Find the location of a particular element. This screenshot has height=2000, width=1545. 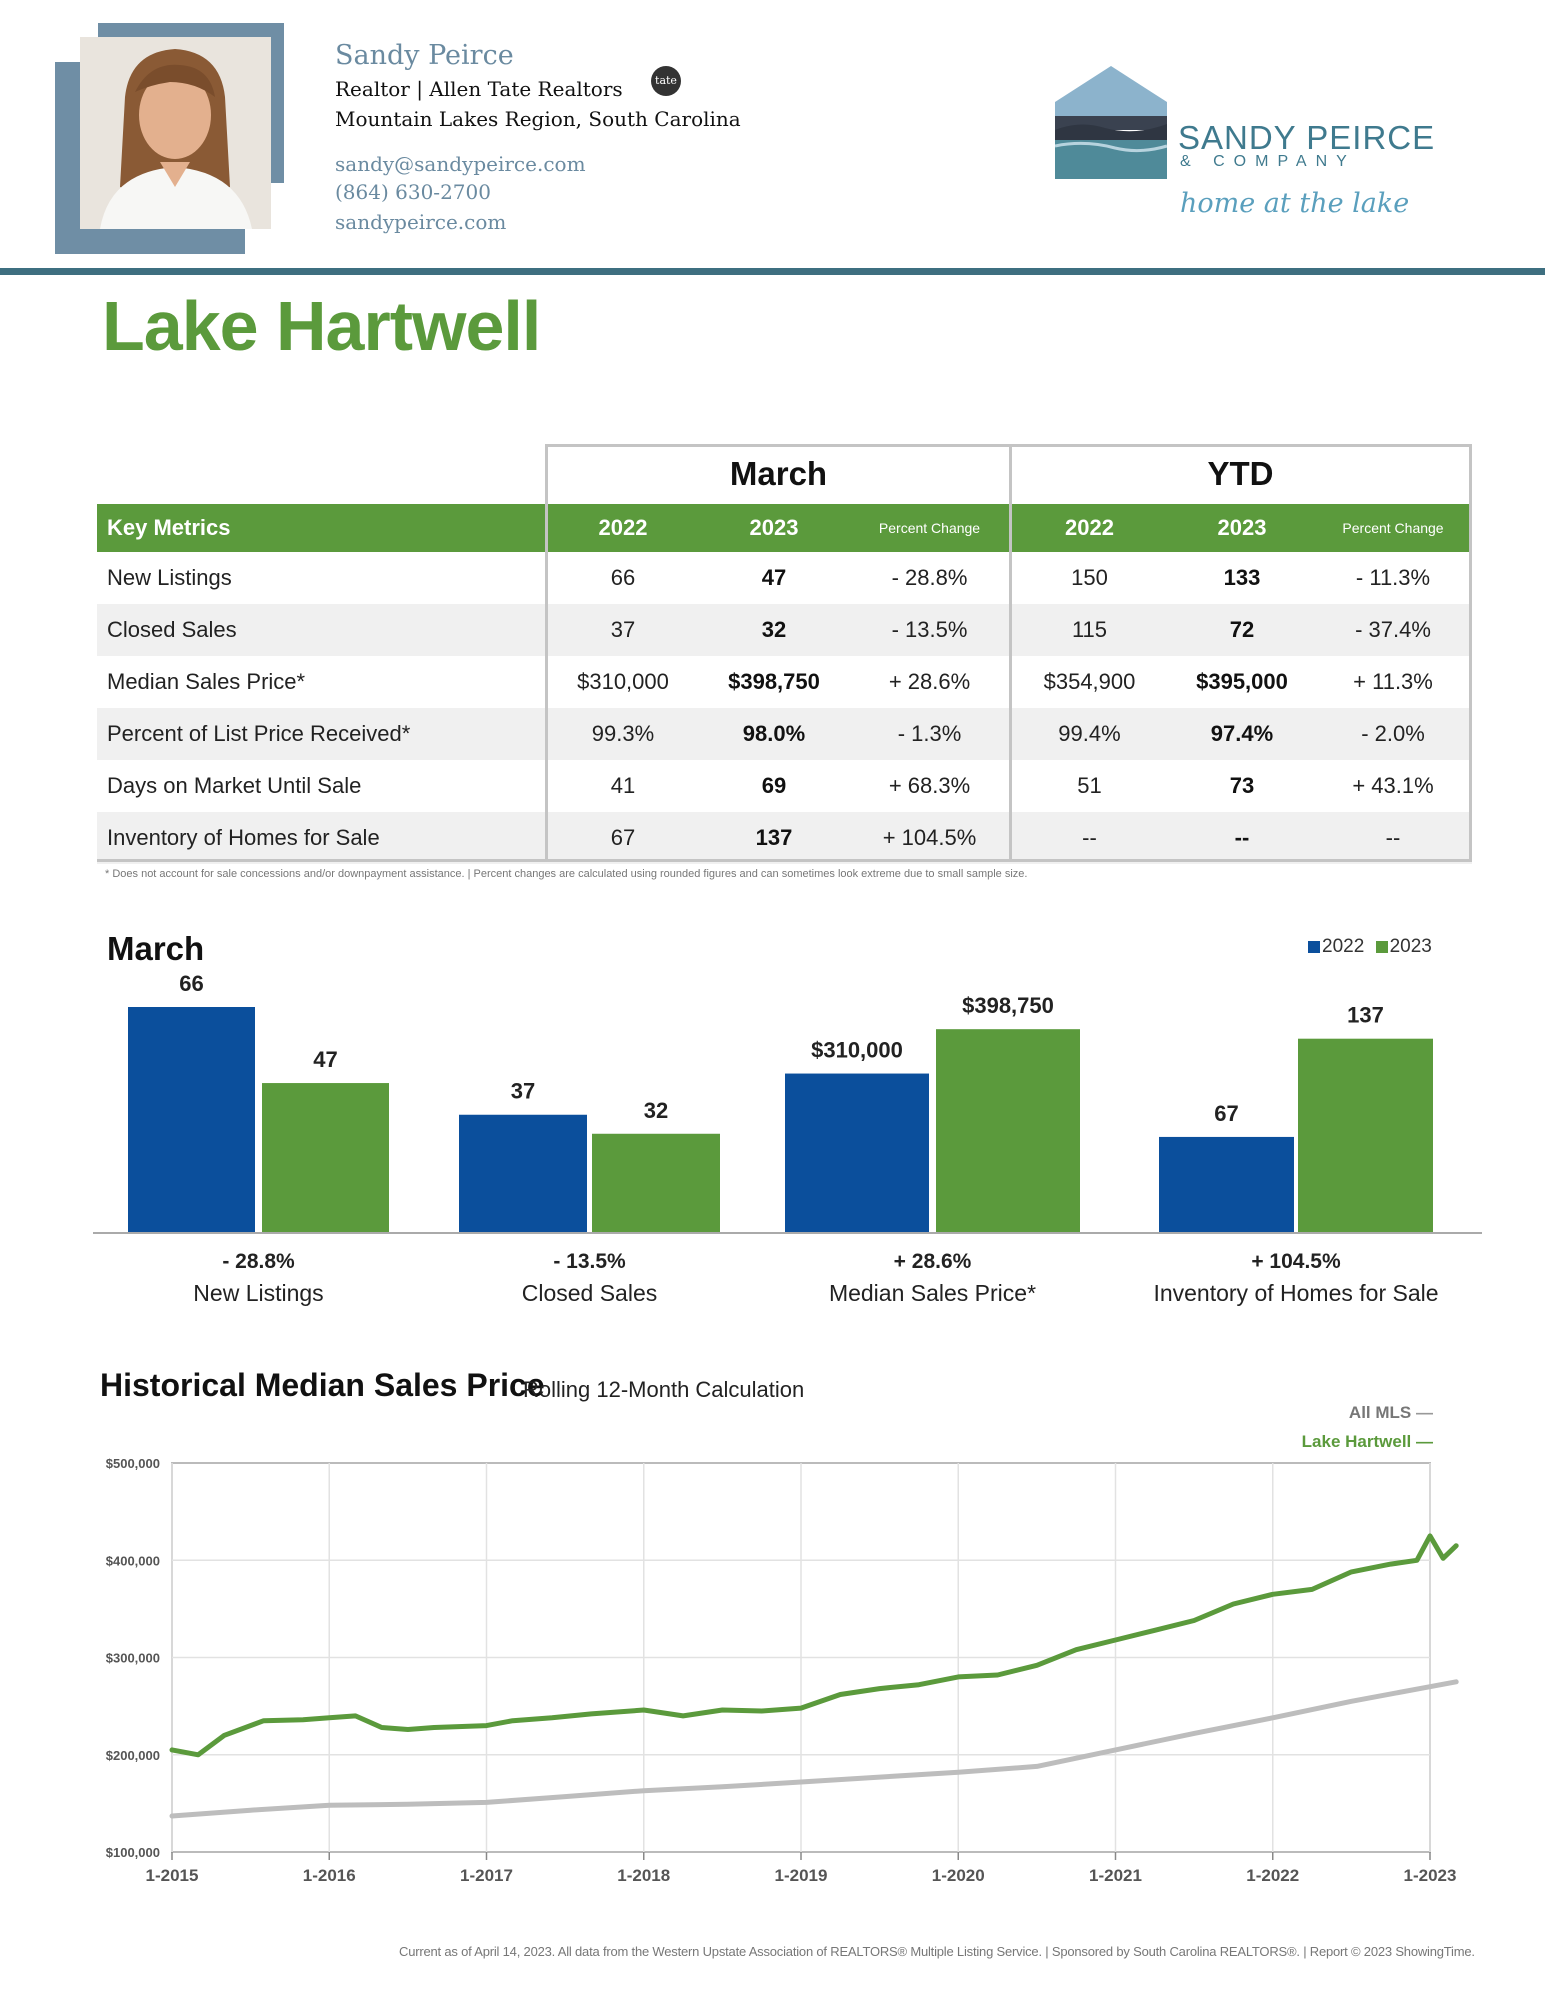

metric-value-mpct: + 28.6% is located at coordinates (929, 681).